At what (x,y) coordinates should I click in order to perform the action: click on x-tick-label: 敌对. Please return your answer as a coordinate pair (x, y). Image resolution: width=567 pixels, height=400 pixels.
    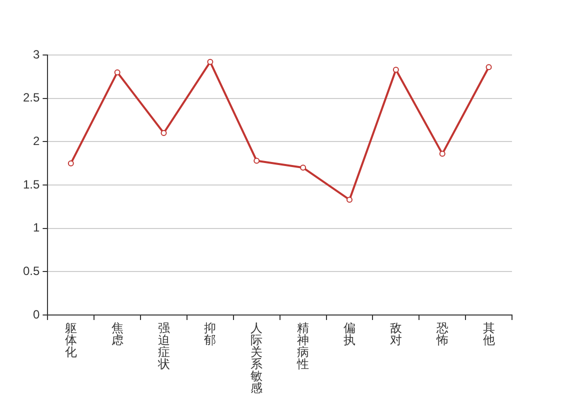
    Looking at the image, I should click on (396, 334).